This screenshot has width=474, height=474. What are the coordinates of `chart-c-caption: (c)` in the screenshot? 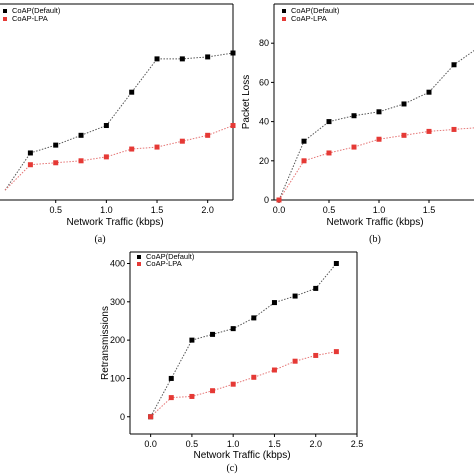 It's located at (231, 468).